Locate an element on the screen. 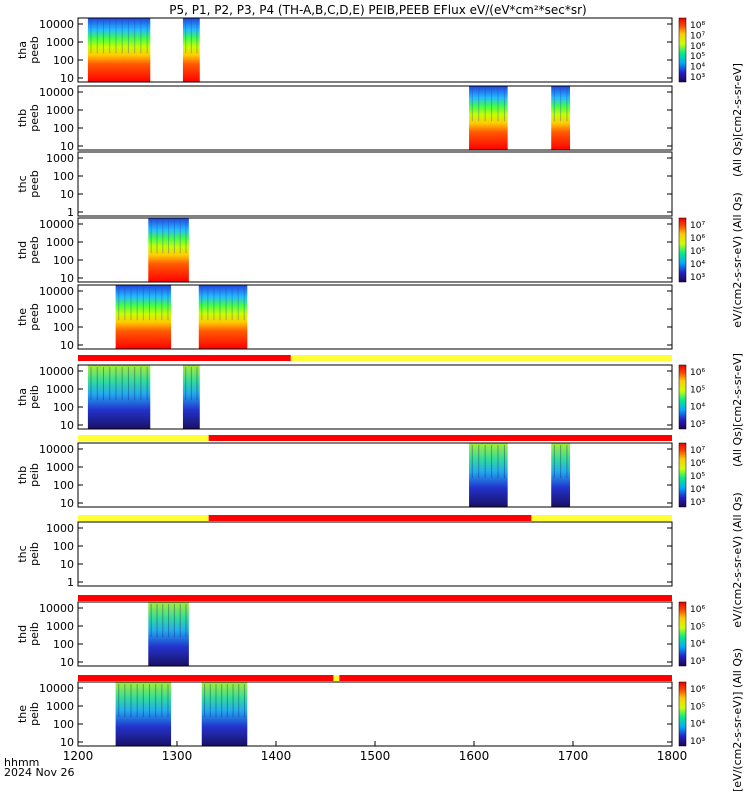 Image resolution: width=750 pixels, height=804 pixels. right-unit-label: eV/(cm2-s-sr-eV) (All Qs) is located at coordinates (737, 259).